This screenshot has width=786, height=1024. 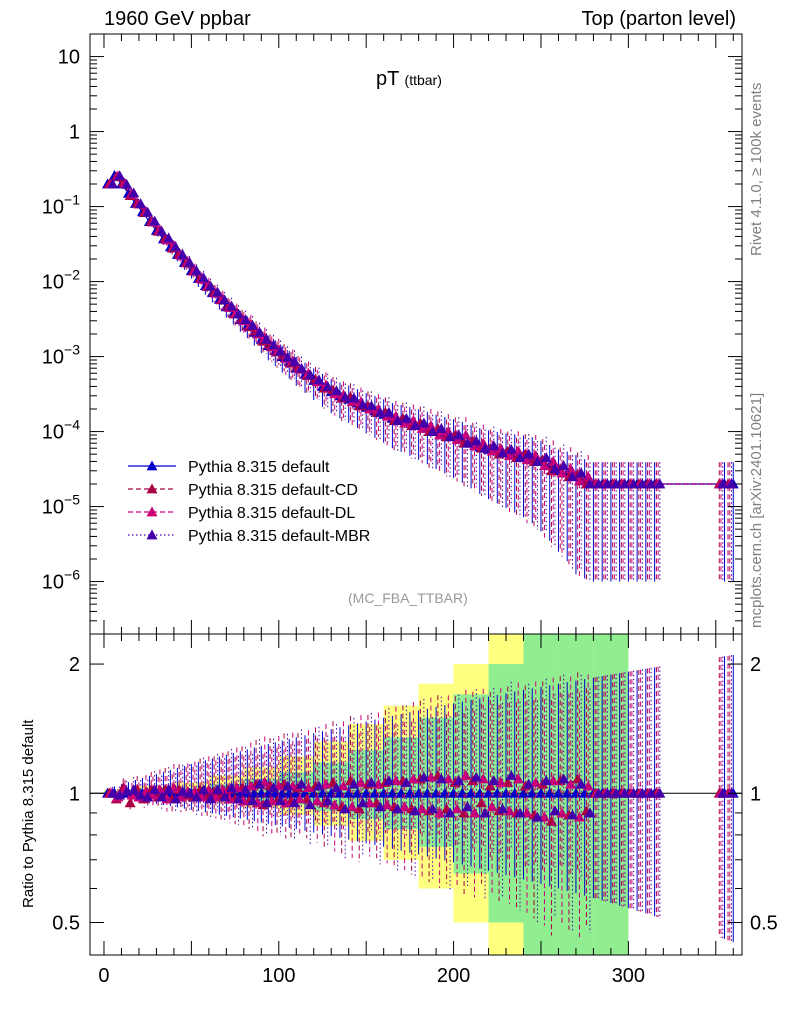 What do you see at coordinates (61, 280) in the screenshot?
I see `y-tick-label: 10⁻²` at bounding box center [61, 280].